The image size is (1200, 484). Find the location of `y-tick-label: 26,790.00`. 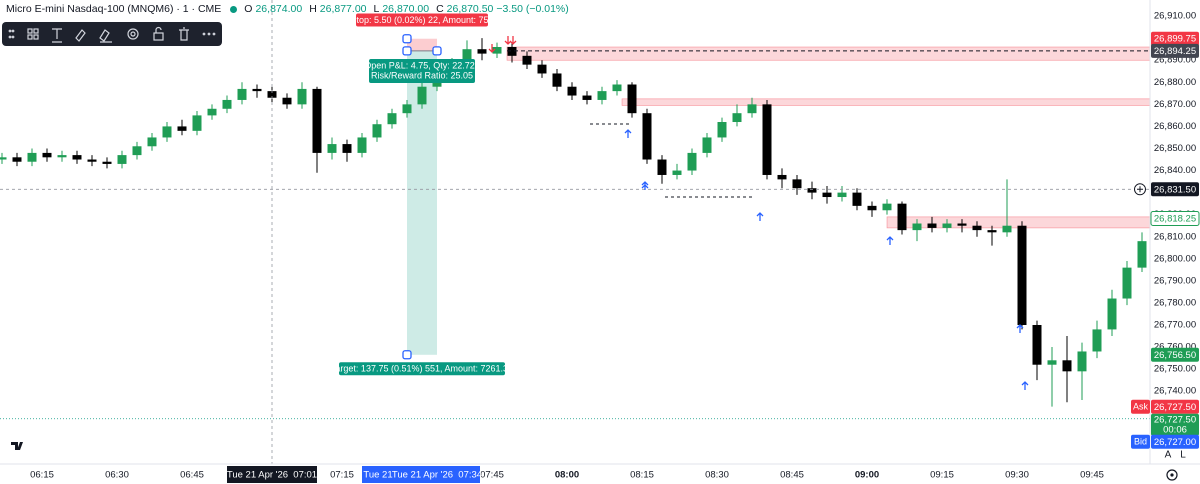

y-tick-label: 26,790.00 is located at coordinates (1175, 280).